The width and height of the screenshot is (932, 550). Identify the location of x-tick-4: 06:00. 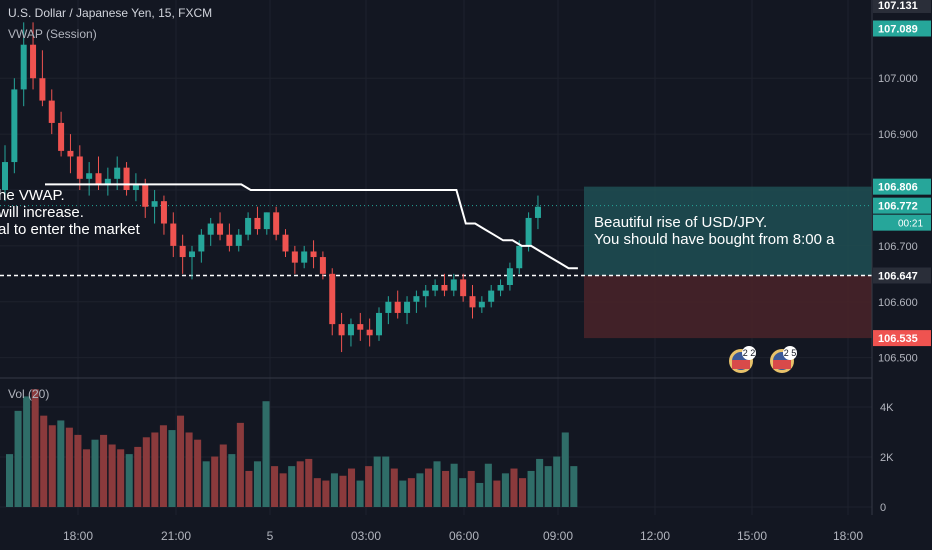
(464, 536).